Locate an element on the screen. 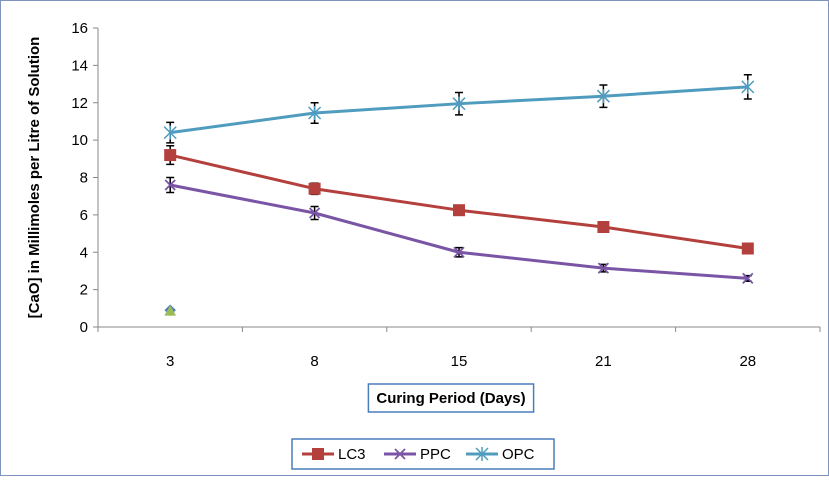 This screenshot has height=480, width=829. y-tick-label: 14 is located at coordinates (79, 65).